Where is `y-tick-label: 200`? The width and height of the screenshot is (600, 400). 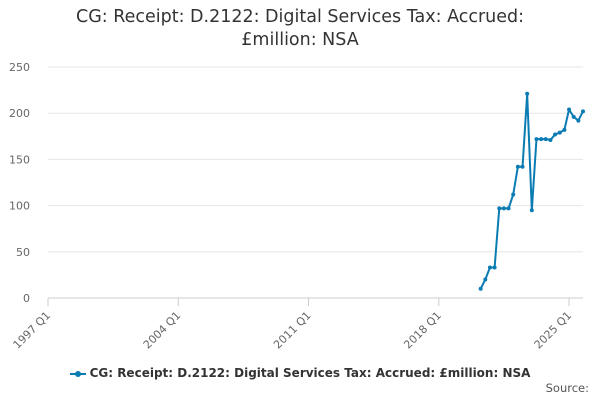
y-tick-label: 200 is located at coordinates (19, 113).